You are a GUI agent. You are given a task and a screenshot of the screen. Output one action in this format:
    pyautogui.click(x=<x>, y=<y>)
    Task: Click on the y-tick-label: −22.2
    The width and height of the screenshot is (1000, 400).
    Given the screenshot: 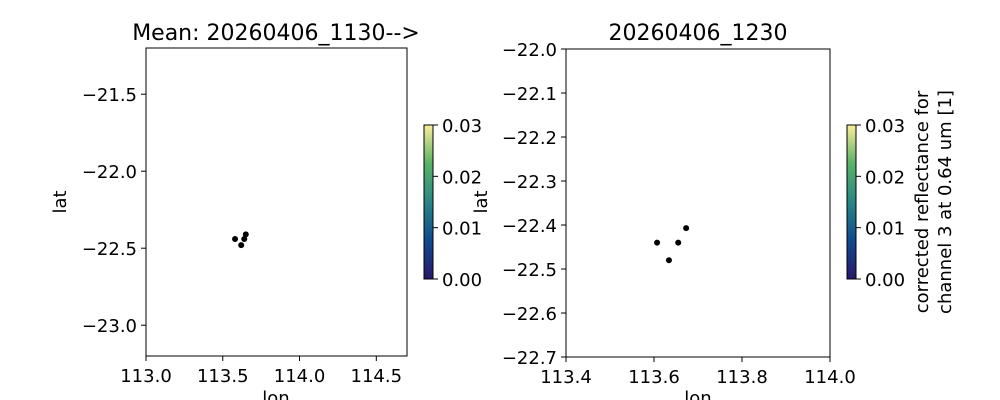 What is the action you would take?
    pyautogui.click(x=529, y=138)
    